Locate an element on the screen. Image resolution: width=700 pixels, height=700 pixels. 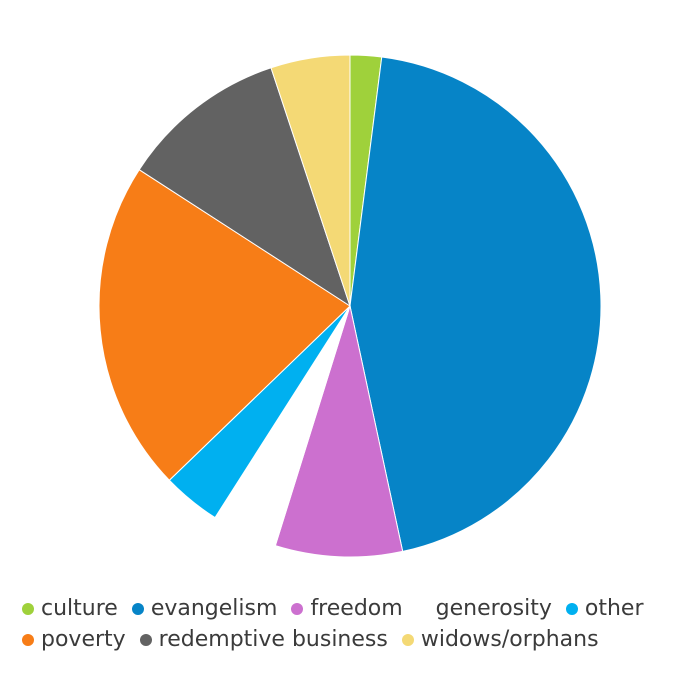
legend-item: freedom is located at coordinates (347, 608).